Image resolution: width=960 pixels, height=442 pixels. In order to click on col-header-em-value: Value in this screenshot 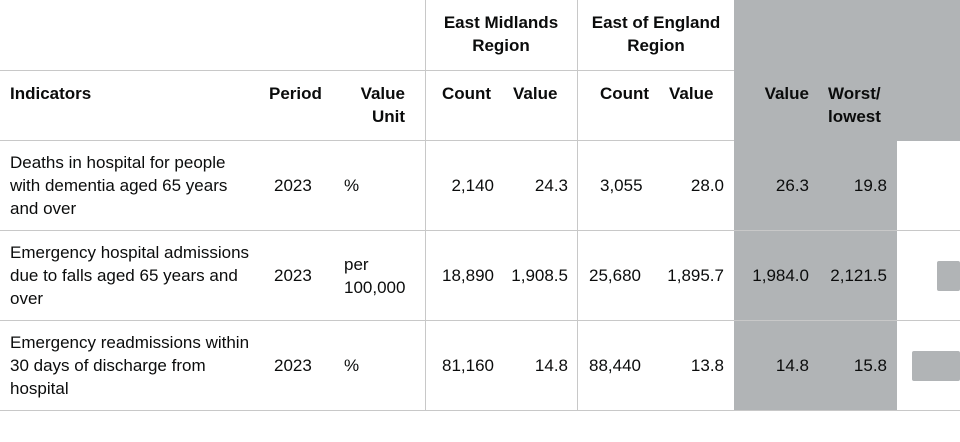, I will do `click(535, 93)`.